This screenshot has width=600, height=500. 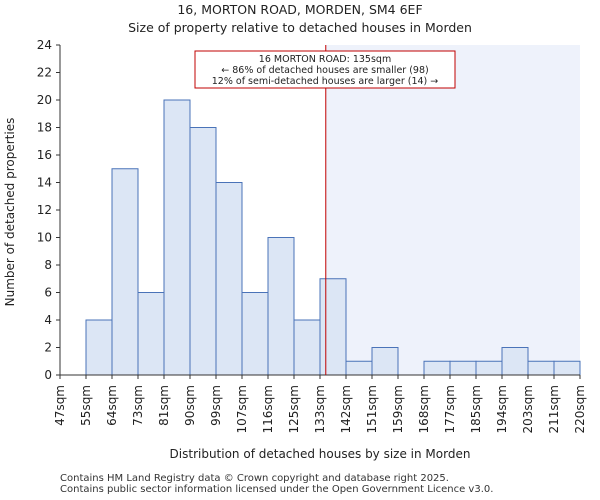 What do you see at coordinates (424, 409) in the screenshot?
I see `x-tick-label: 168sqm` at bounding box center [424, 409].